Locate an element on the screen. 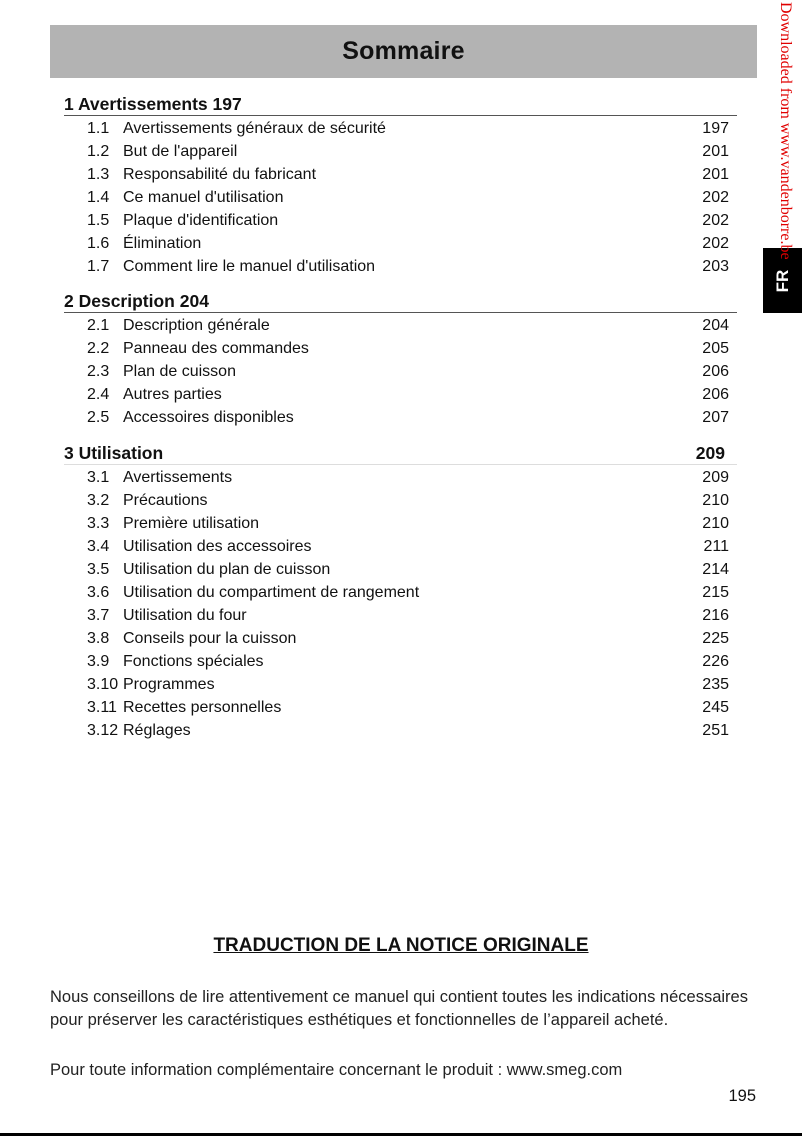 This screenshot has width=802, height=1136. entry-title: Ce manuel d'utilisation is located at coordinates (203, 197).